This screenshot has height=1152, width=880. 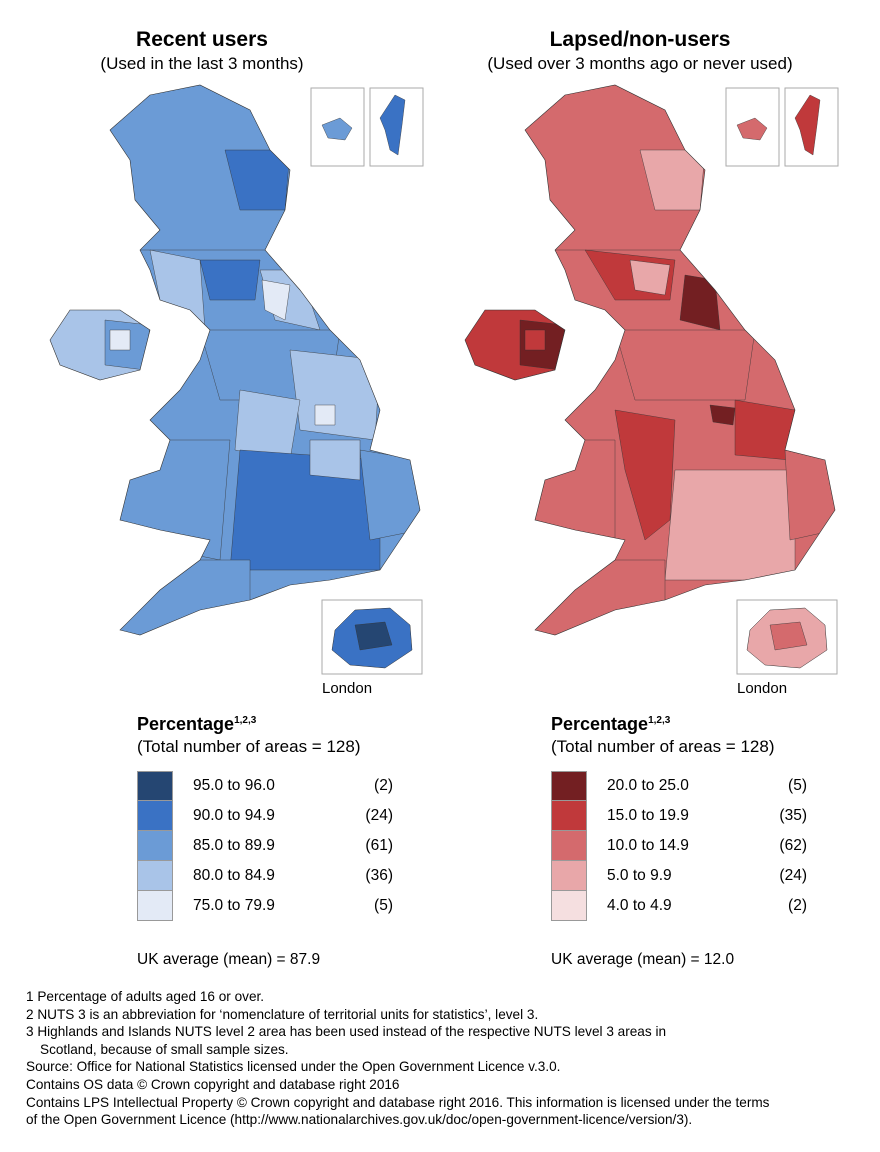 What do you see at coordinates (379, 845) in the screenshot?
I see `legend-count: (61)` at bounding box center [379, 845].